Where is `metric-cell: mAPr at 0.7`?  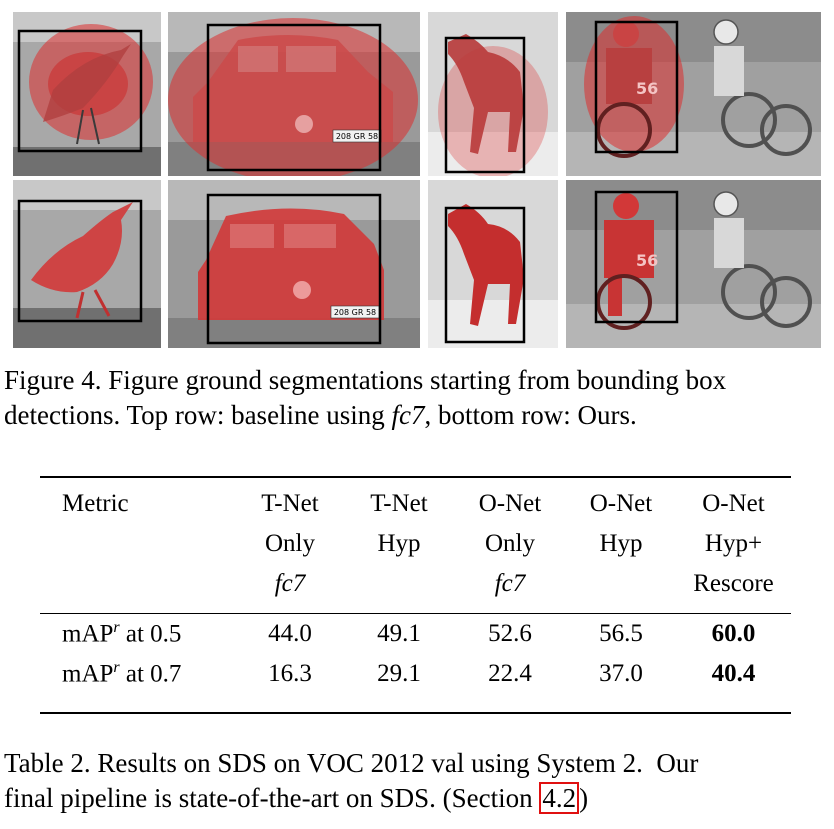 metric-cell: mAPr at 0.7 is located at coordinates (122, 673).